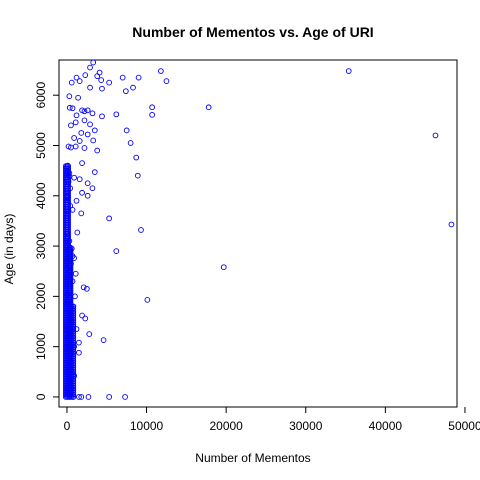  What do you see at coordinates (9, 249) in the screenshot?
I see `y-axis-label: Age (in days)` at bounding box center [9, 249].